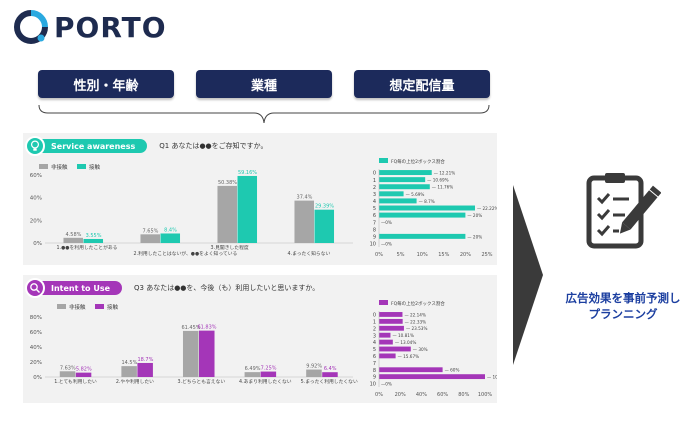 The image size is (700, 426). What do you see at coordinates (264, 114) in the screenshot?
I see `grouping-brace` at bounding box center [264, 114].